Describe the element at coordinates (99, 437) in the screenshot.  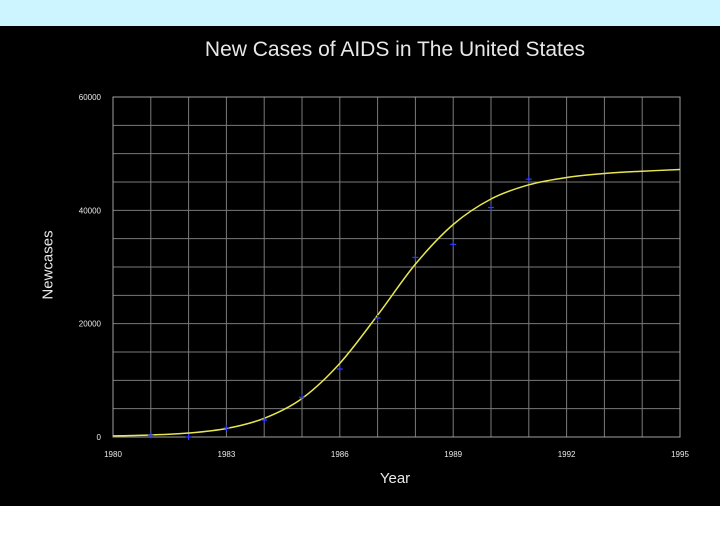
I see `y-tick-label: 0` at that location.